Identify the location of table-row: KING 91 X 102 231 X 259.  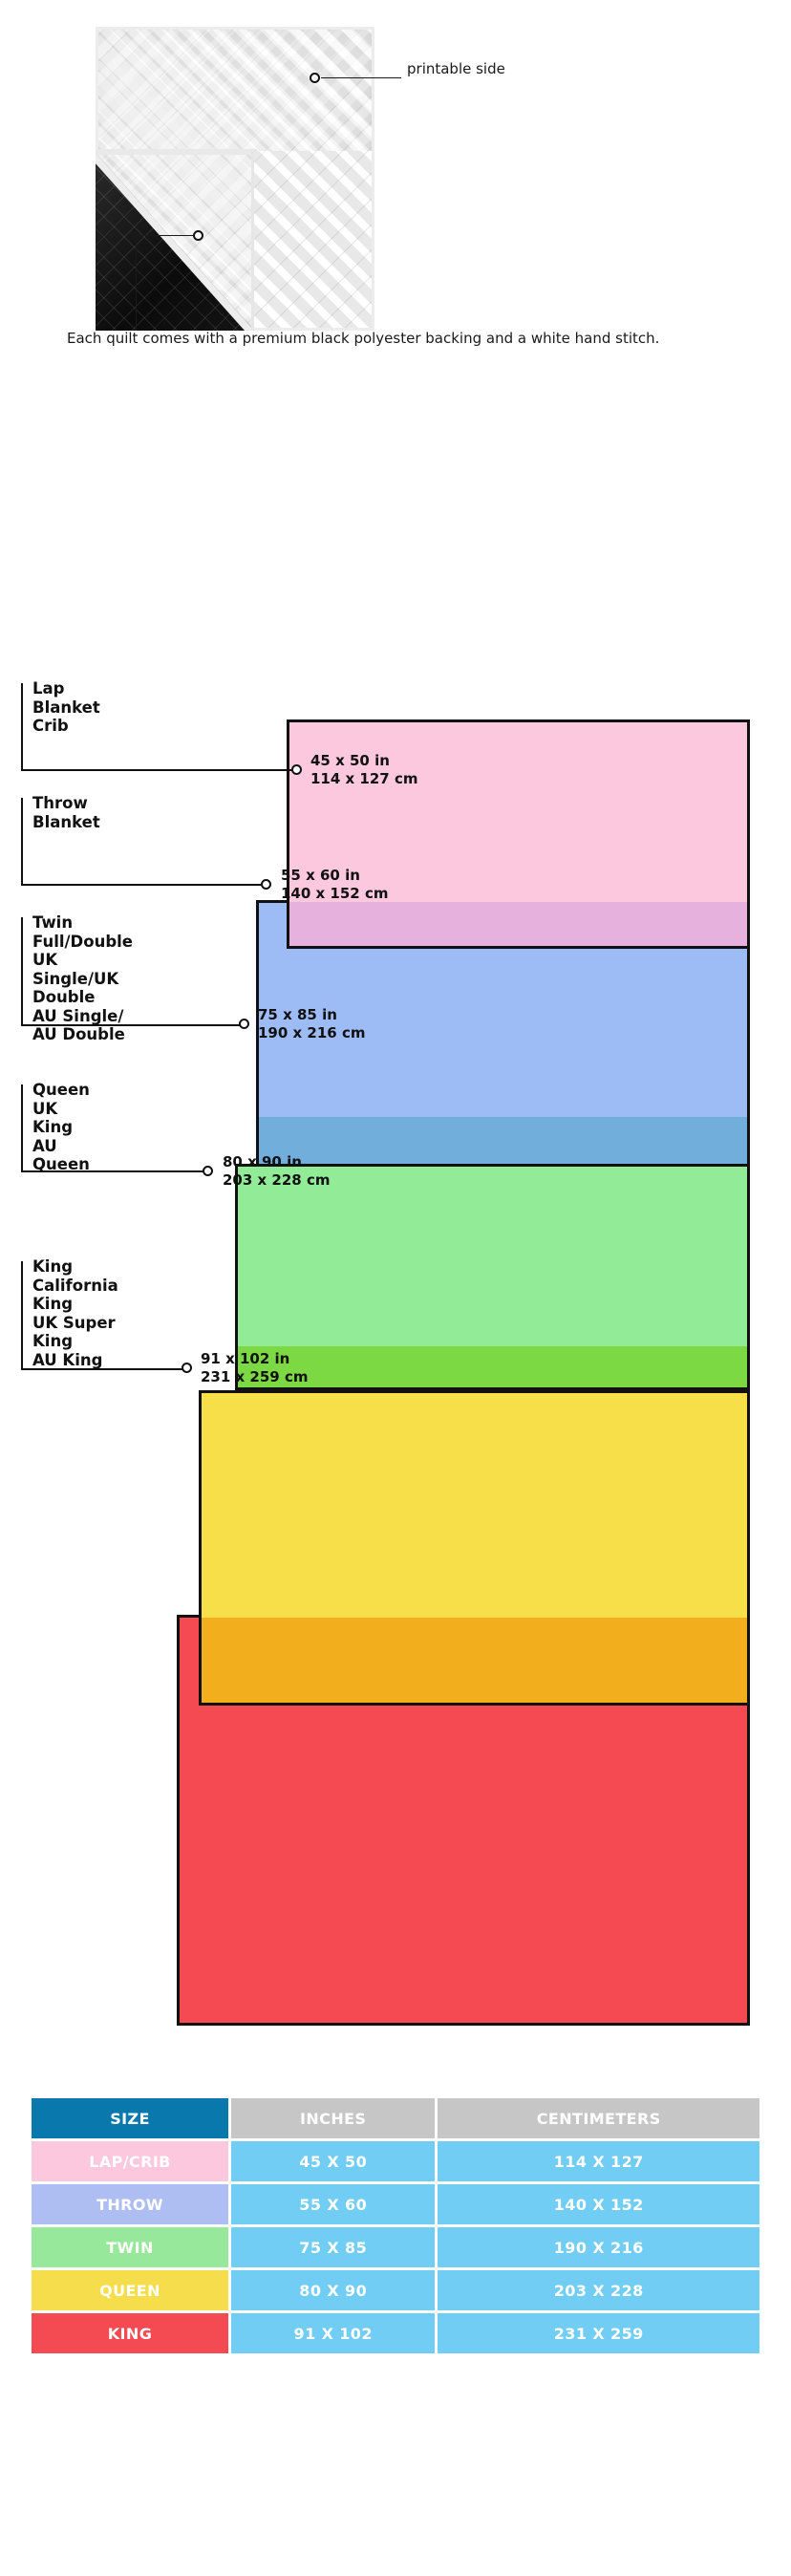
(395, 2333).